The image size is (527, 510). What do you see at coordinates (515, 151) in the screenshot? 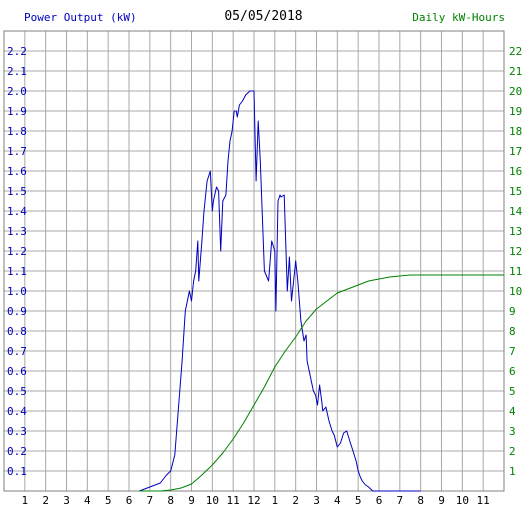
I see `right-tick-label: 17` at bounding box center [515, 151].